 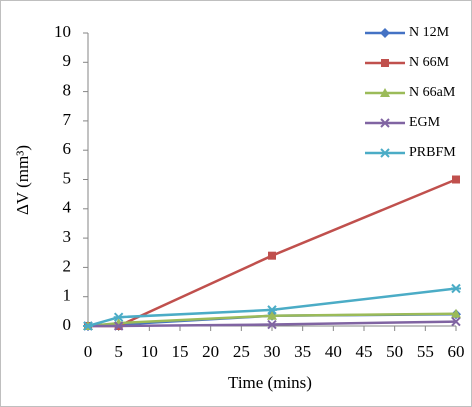 What do you see at coordinates (88, 351) in the screenshot?
I see `x-tick-label: 0` at bounding box center [88, 351].